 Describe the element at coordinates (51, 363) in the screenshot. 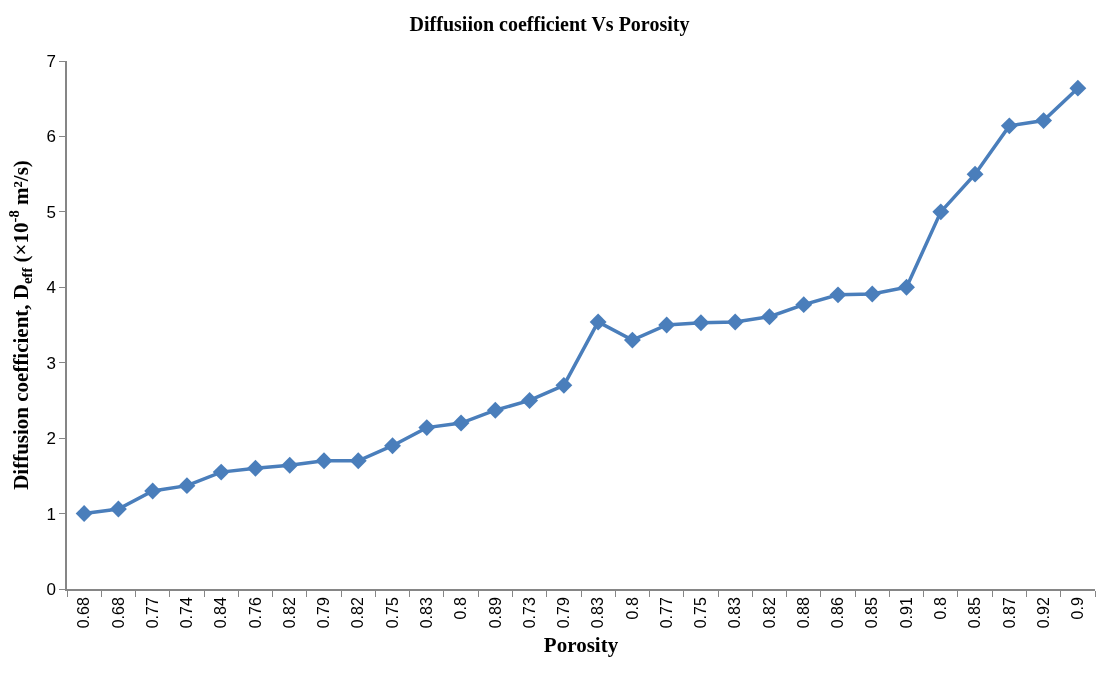

I see `y-tick-label: 3` at that location.